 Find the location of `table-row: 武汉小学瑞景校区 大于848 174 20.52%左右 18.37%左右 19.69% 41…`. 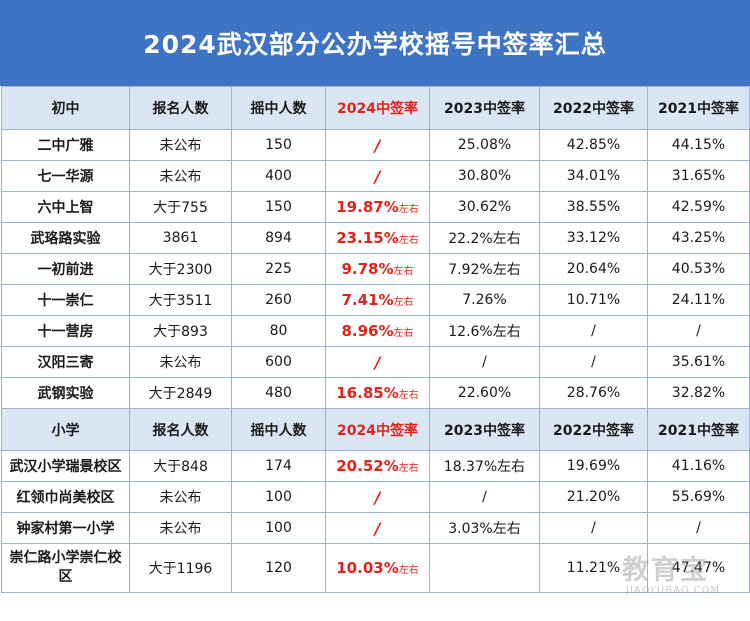

table-row: 武汉小学瑞景校区 大于848 174 20.52%左右 18.37%左右 19.69% 41… is located at coordinates (375, 466).